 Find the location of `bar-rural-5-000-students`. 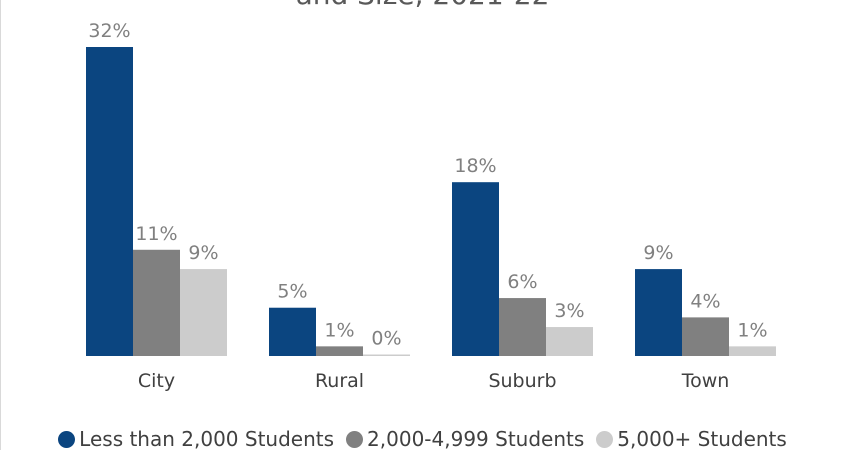

bar-rural-5-000-students is located at coordinates (386, 355).